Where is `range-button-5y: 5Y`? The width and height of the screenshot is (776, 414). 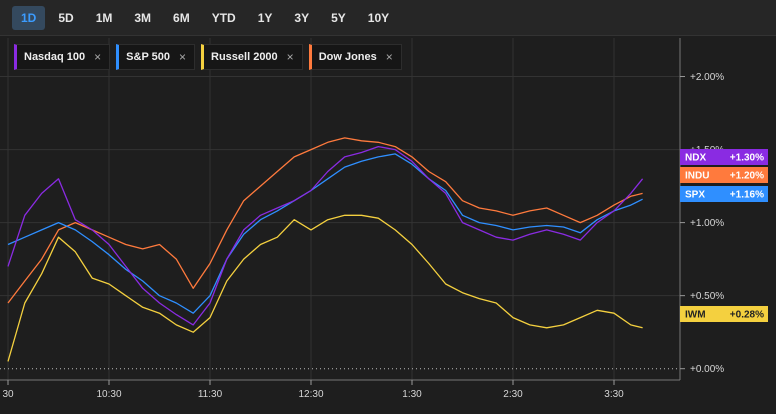 range-button-5y: 5Y is located at coordinates (338, 17).